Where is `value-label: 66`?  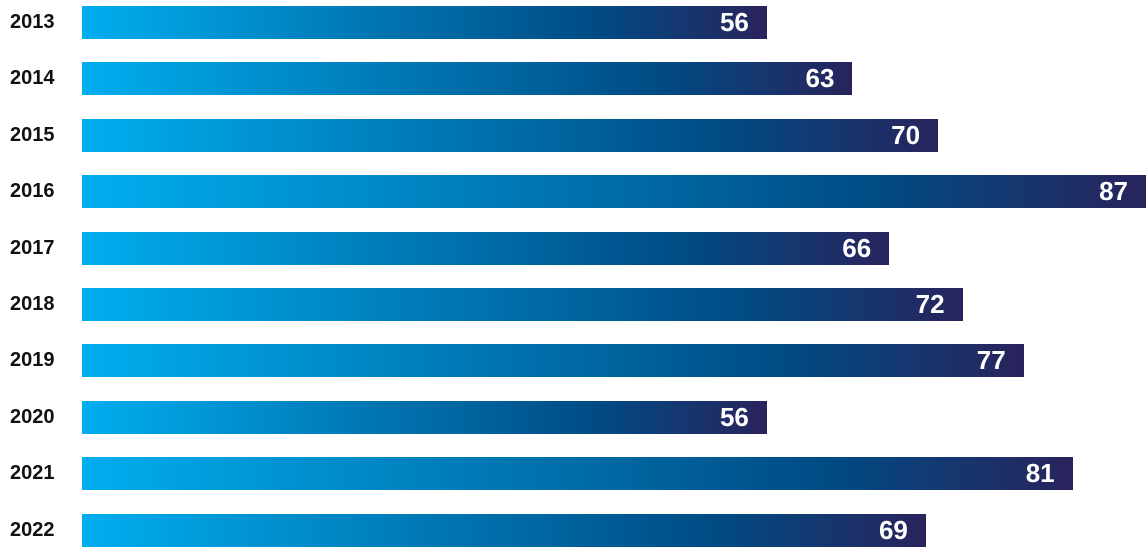 value-label: 66 is located at coordinates (857, 247).